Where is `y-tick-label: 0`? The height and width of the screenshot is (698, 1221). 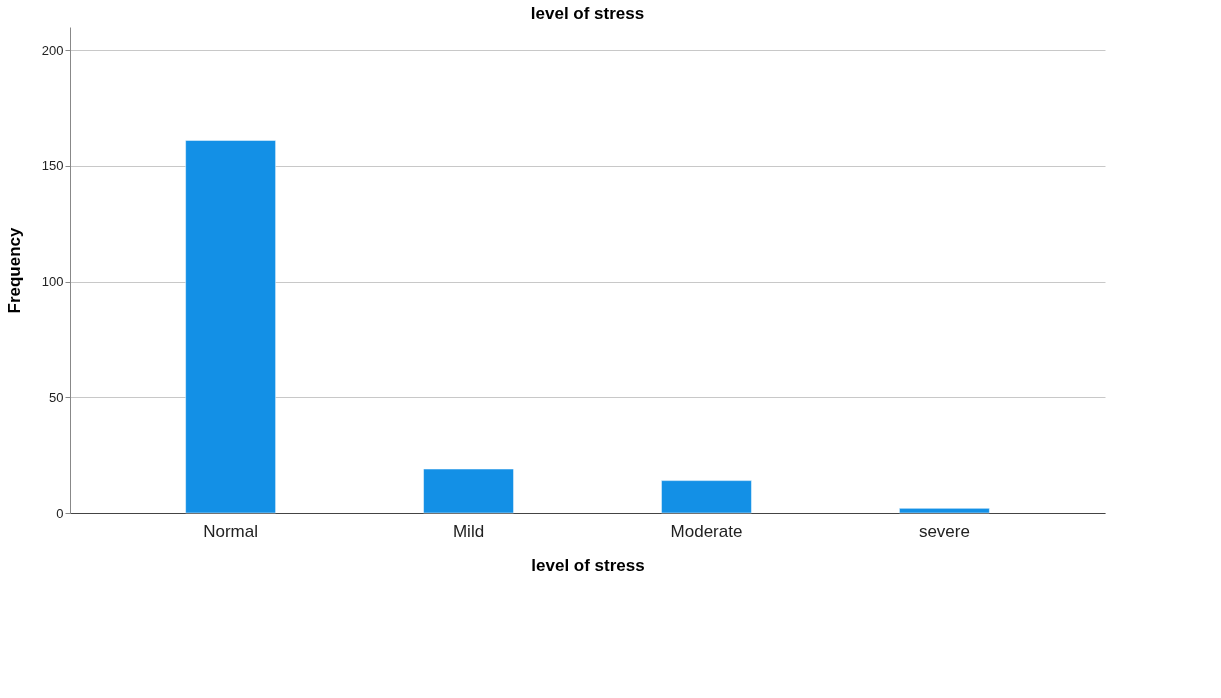
y-tick-label: 0 is located at coordinates (60, 513).